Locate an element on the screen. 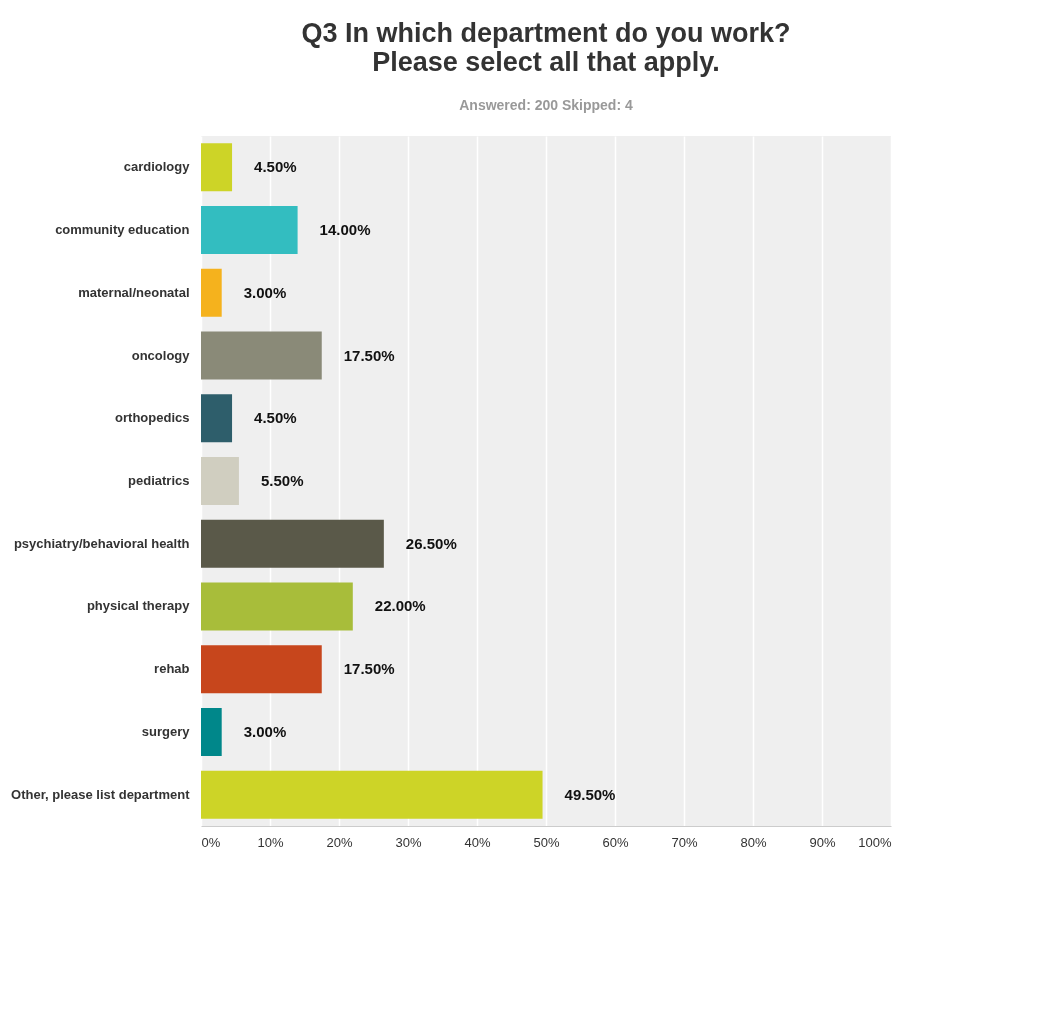 The image size is (1053, 1025). x-tick-label: 10% is located at coordinates (270, 842).